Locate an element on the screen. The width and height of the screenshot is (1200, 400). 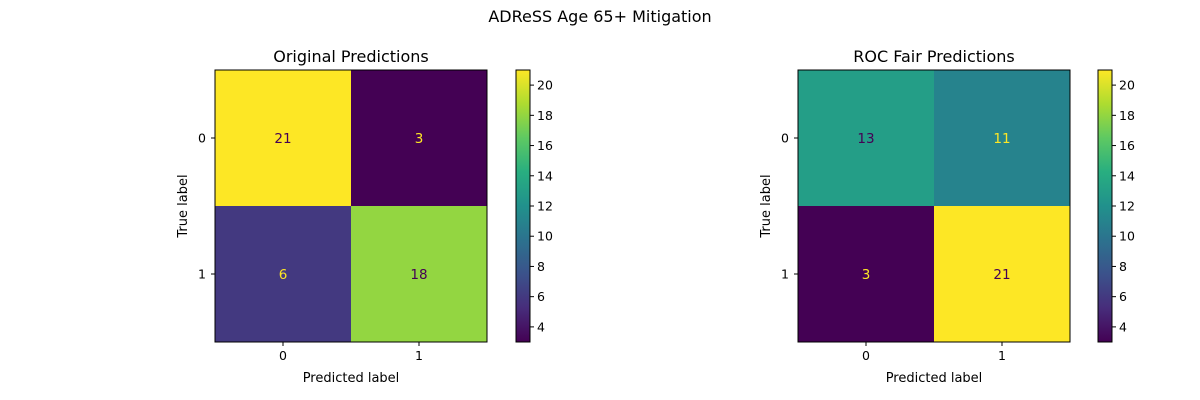
panel-title: ROC Fair Predictions is located at coordinates (933, 56).